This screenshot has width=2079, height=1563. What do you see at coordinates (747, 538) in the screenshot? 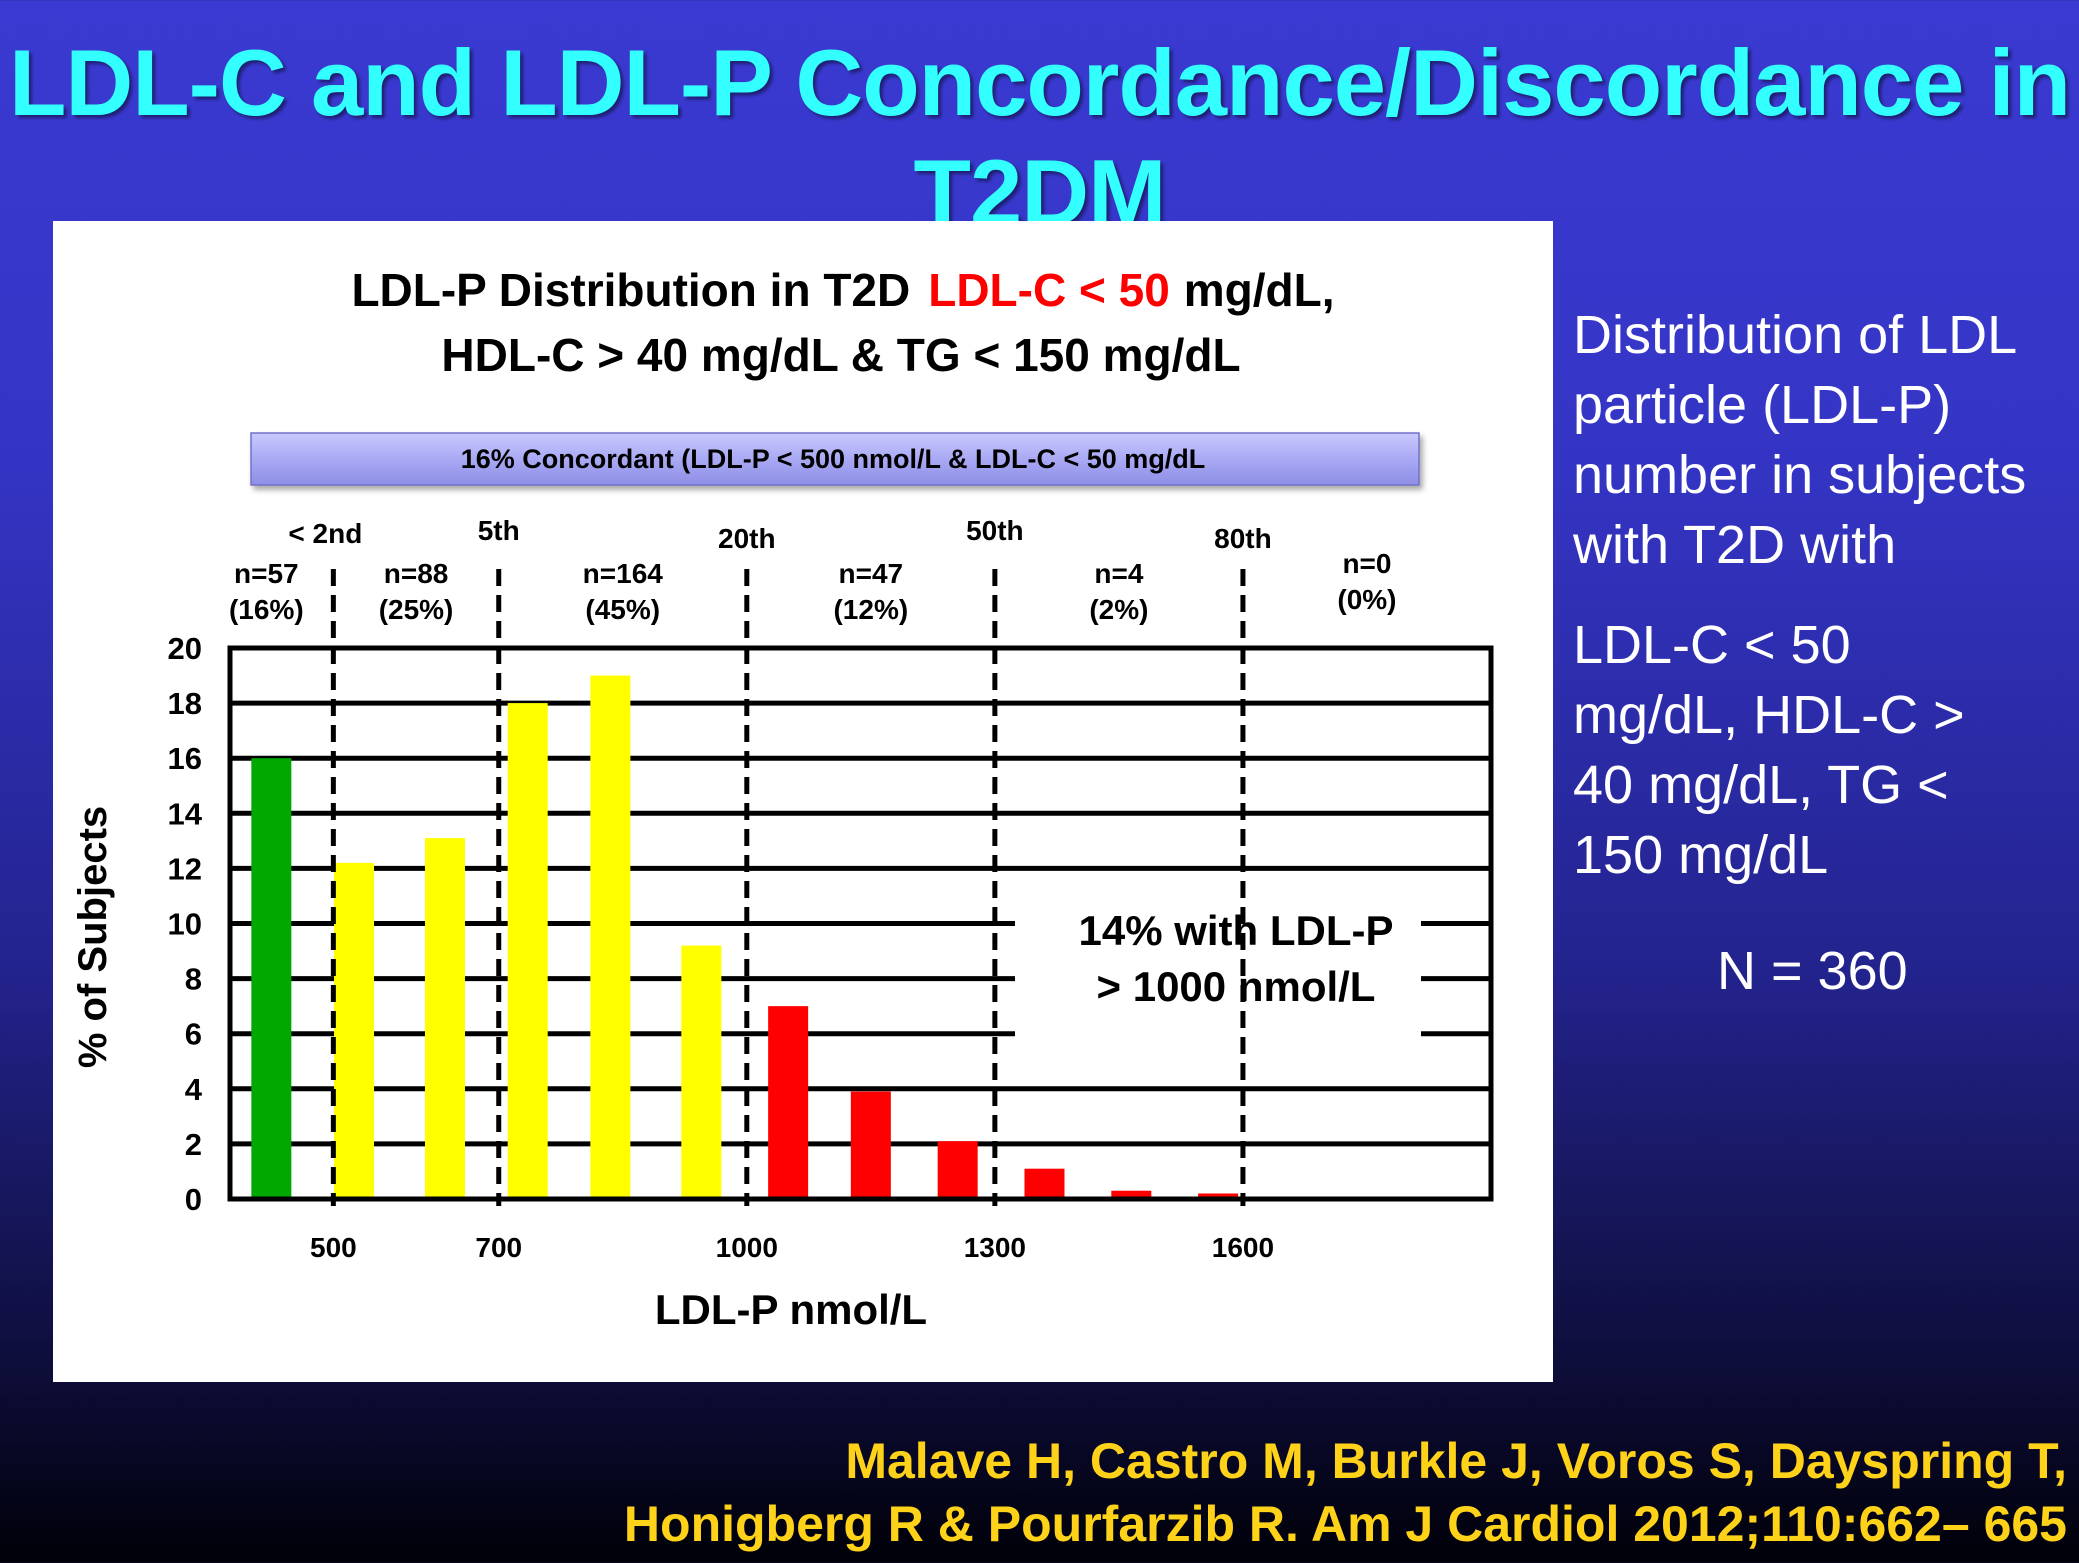
I see `percentile-label: 20th` at bounding box center [747, 538].